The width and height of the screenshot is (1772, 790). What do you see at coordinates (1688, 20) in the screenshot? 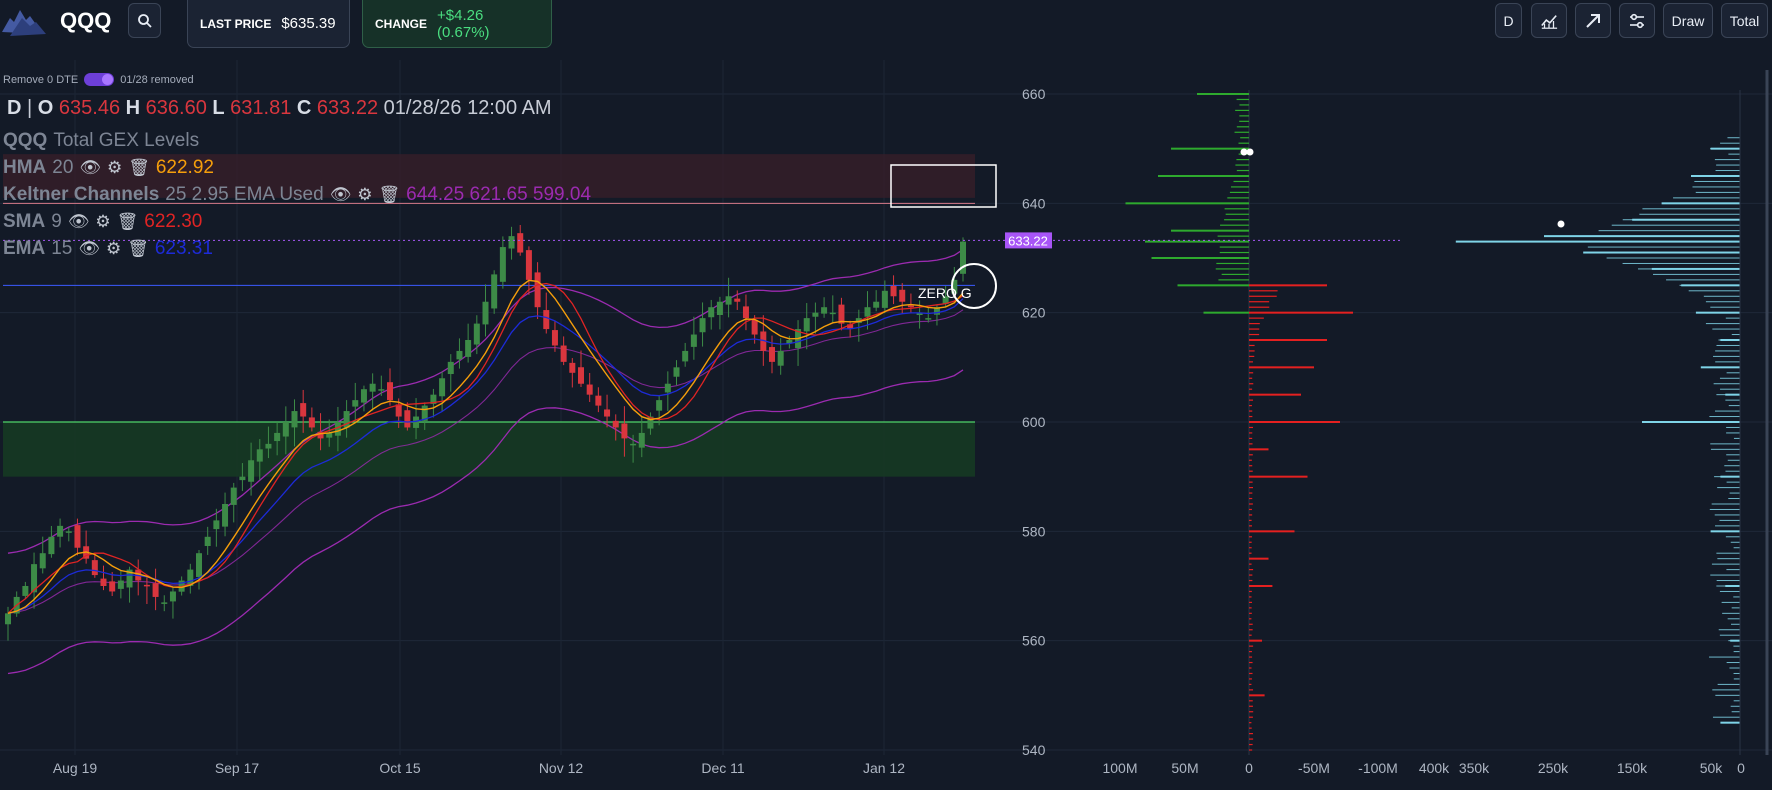
I see `draw-button: Draw` at bounding box center [1688, 20].